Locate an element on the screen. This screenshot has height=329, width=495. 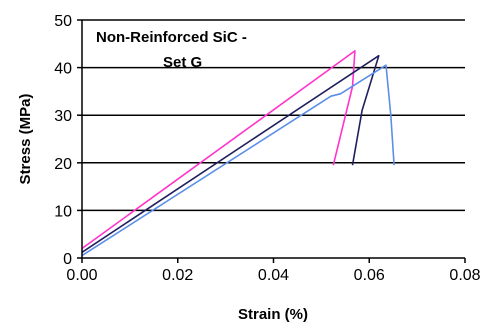
y-tick-label: 0 is located at coordinates (67, 259).